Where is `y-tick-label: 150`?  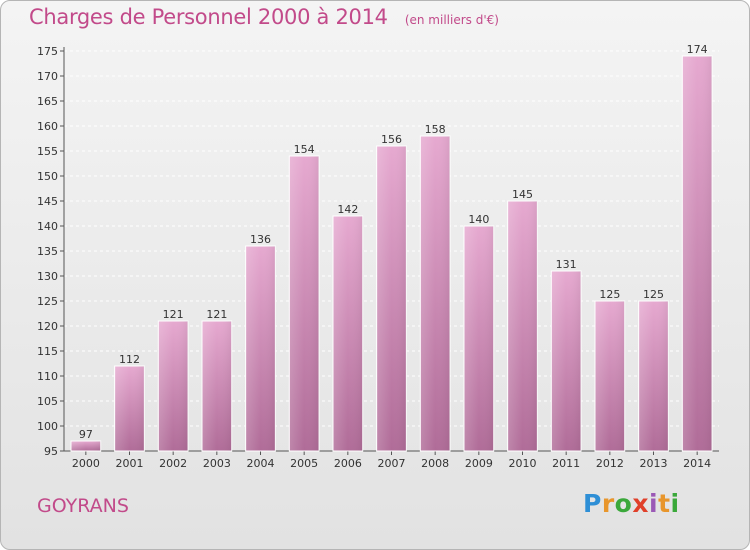 y-tick-label: 150 is located at coordinates (47, 176).